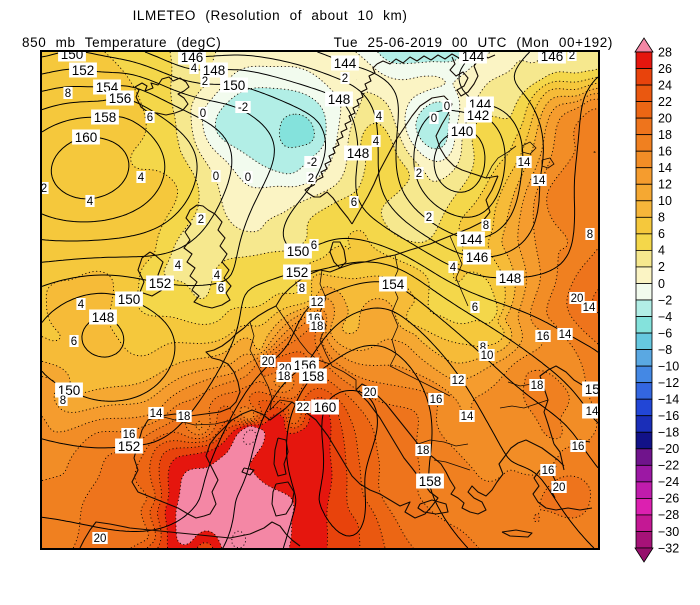  Describe the element at coordinates (120, 98) in the screenshot. I see `svg-text: 156` at that location.